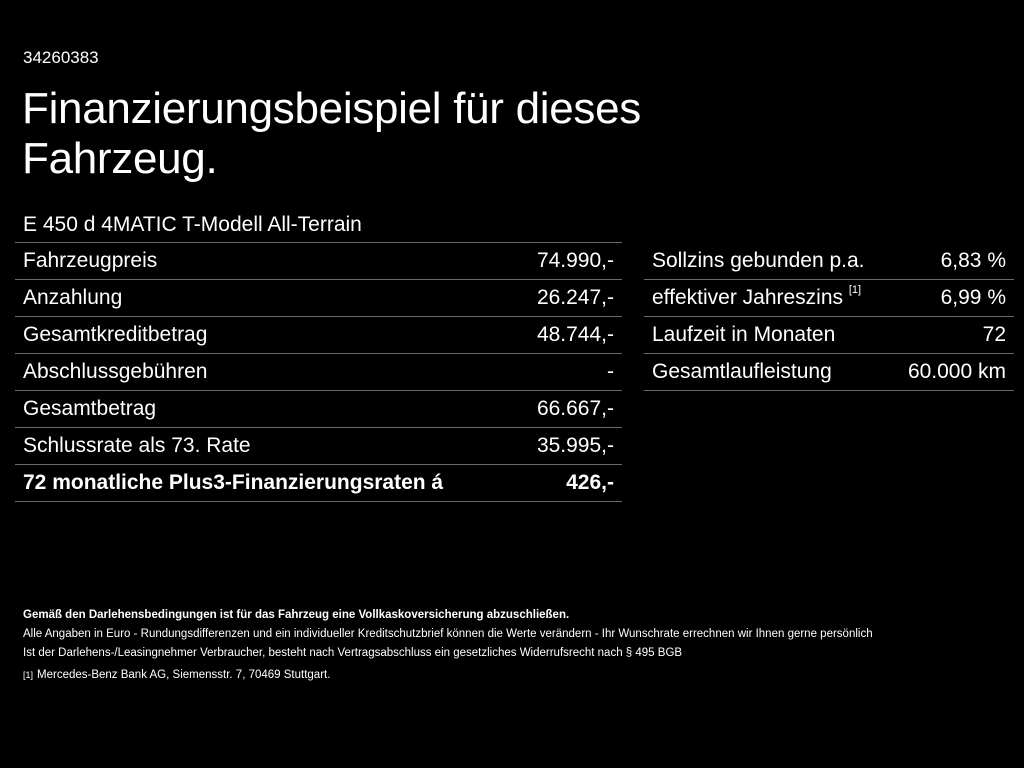  Describe the element at coordinates (952, 261) in the screenshot. I see `row-value: 6,83 %` at that location.